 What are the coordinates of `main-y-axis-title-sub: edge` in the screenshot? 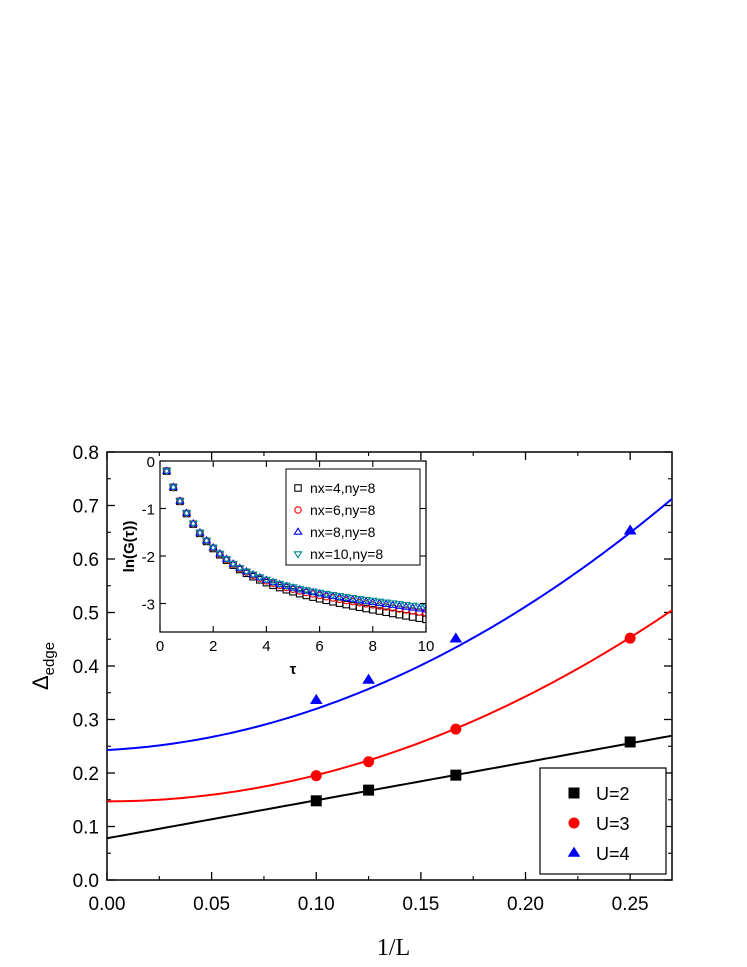 It's located at (49, 658).